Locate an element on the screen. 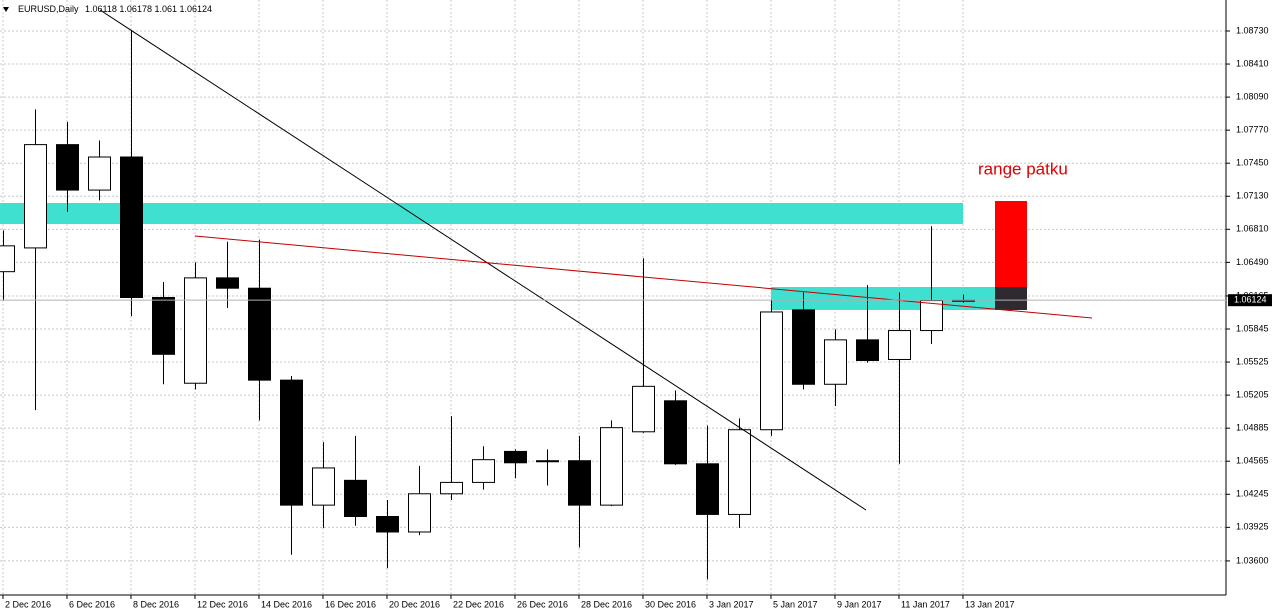  x-tick-label: 28 Dec 2016 is located at coordinates (606, 604).